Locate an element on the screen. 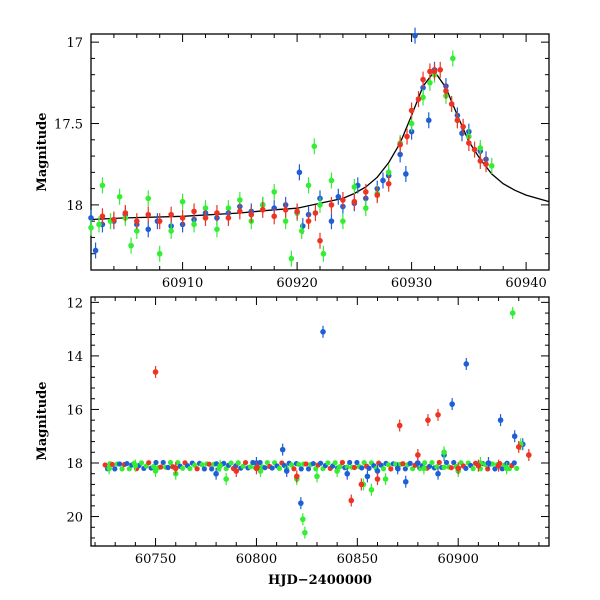 This screenshot has height=600, width=600. x-tick-label: 60940 is located at coordinates (525, 283).